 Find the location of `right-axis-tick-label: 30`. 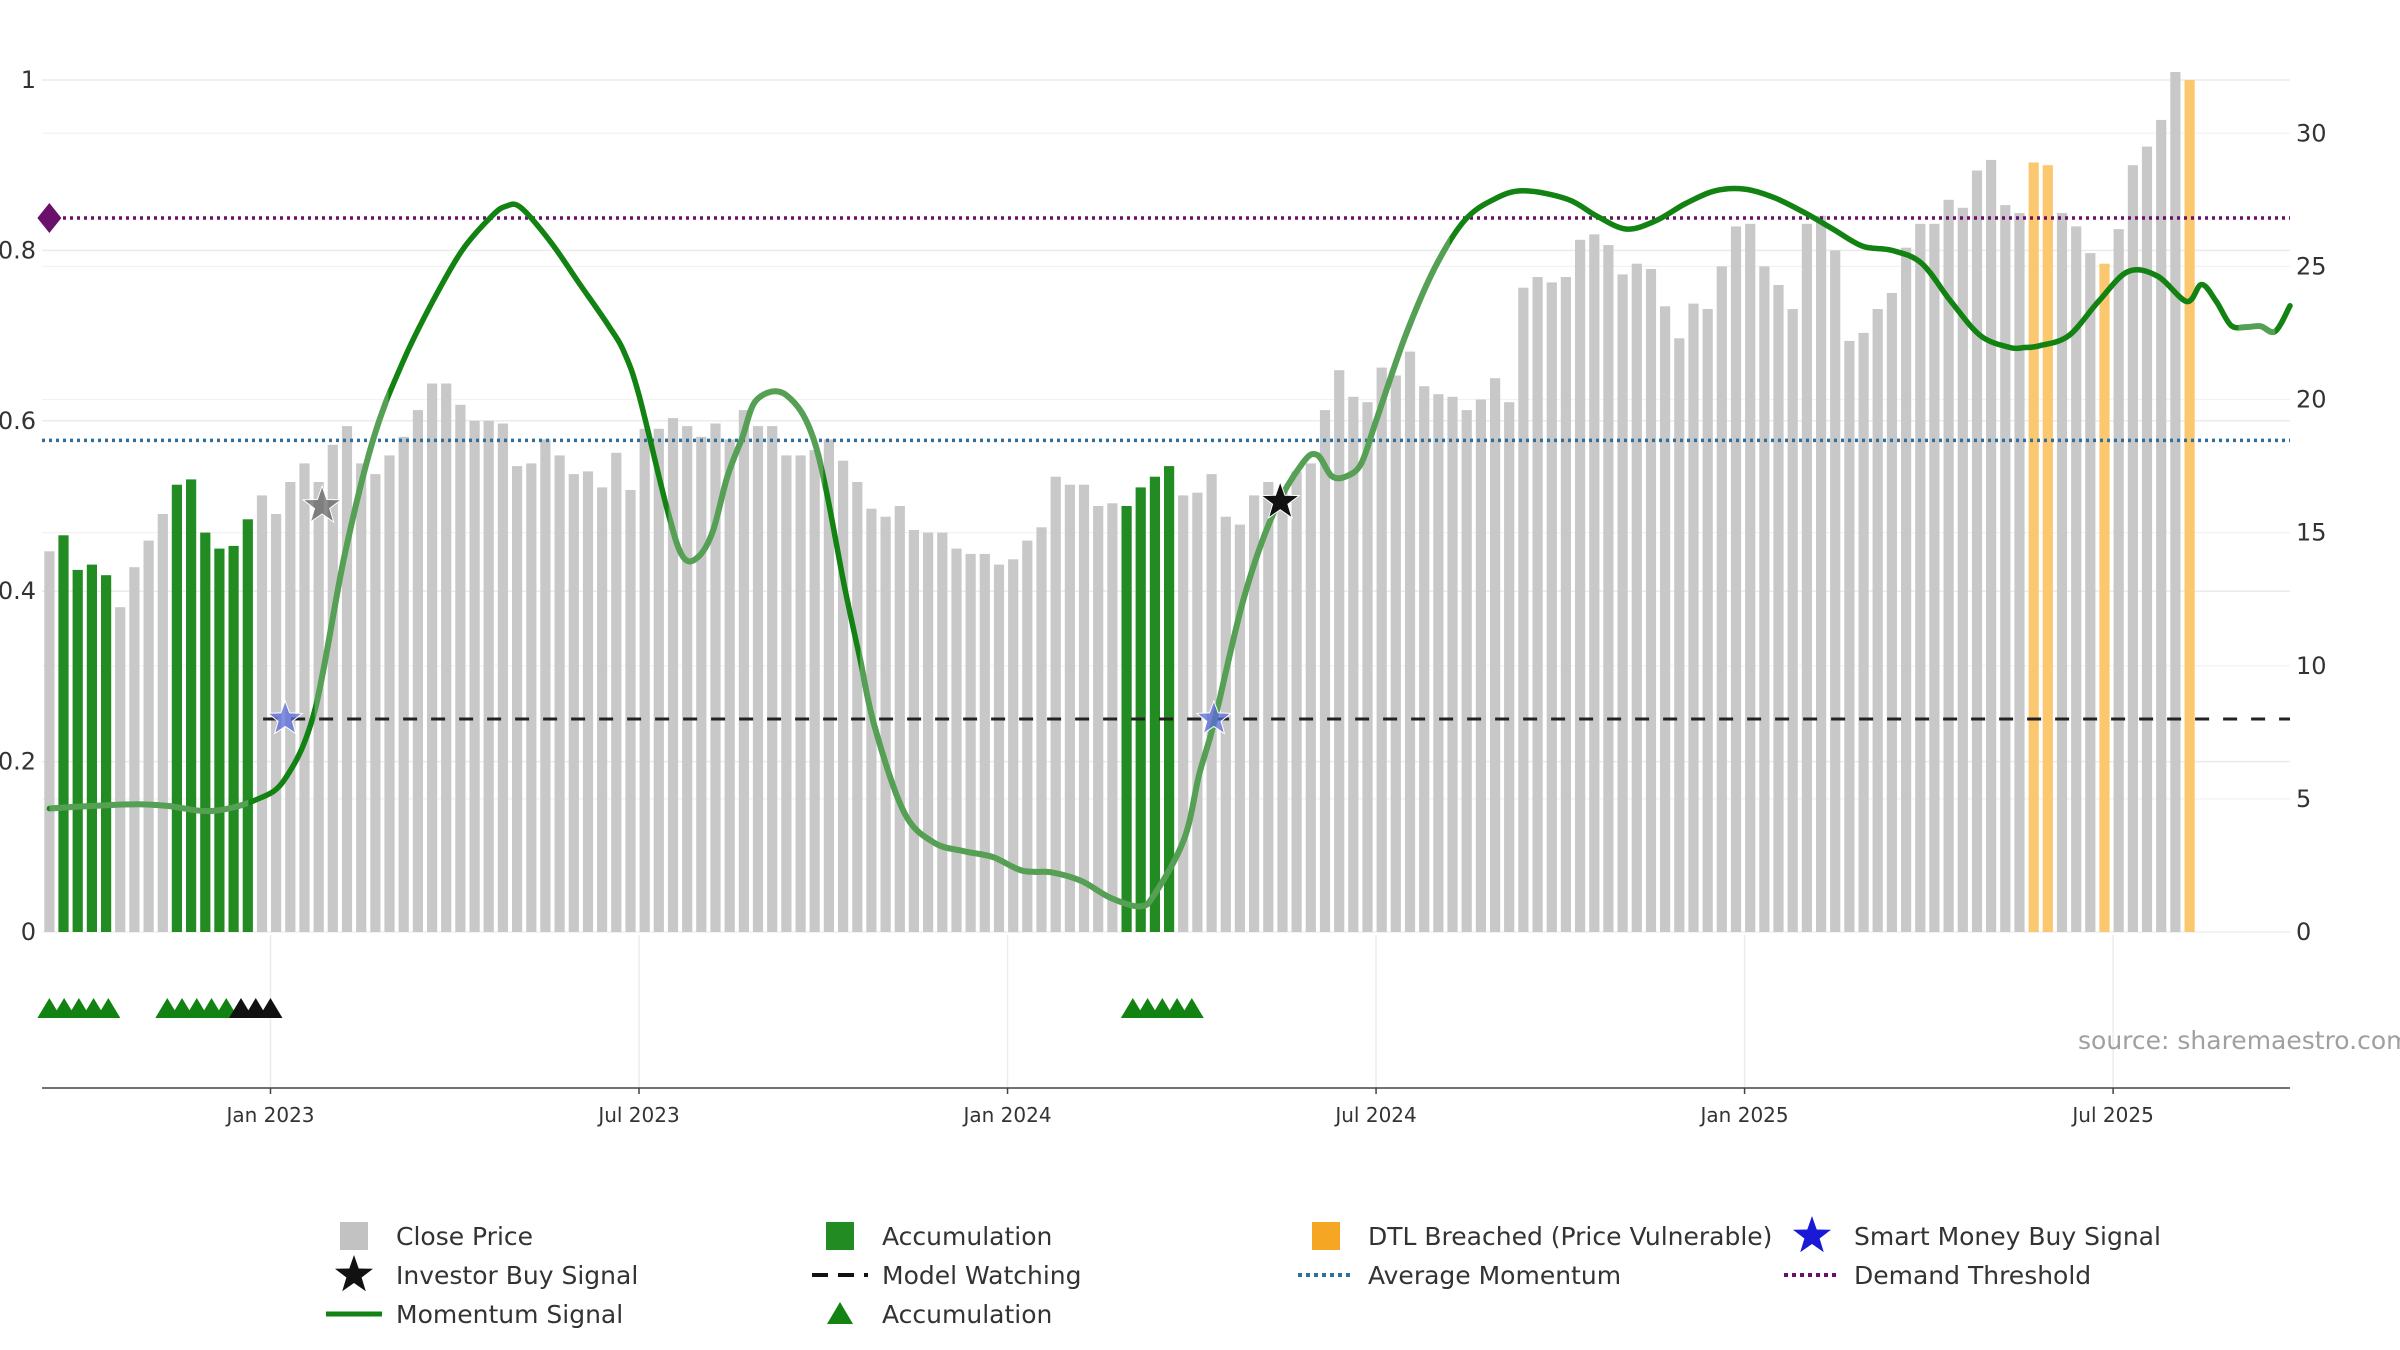

right-axis-tick-label: 30 is located at coordinates (2311, 133).